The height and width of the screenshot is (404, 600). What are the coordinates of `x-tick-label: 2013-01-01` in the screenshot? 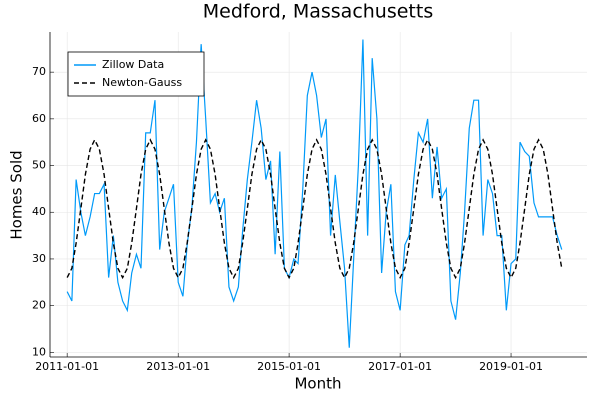 It's located at (178, 366).